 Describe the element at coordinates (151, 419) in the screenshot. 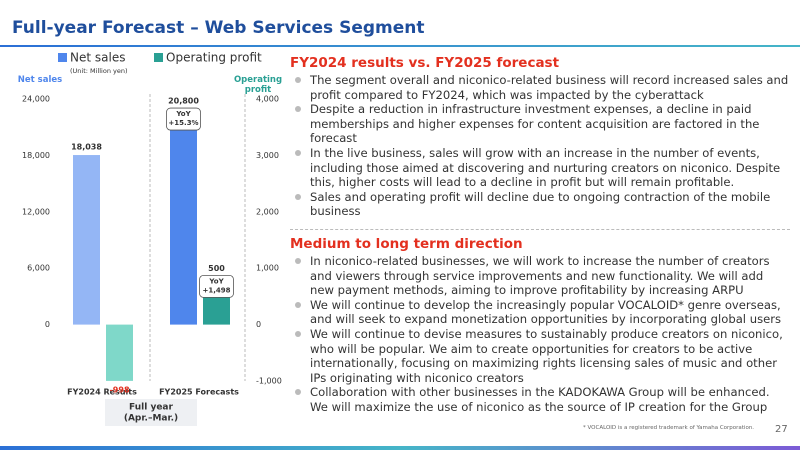

I see `x-axis-title: (Apr.–Mar.)` at that location.